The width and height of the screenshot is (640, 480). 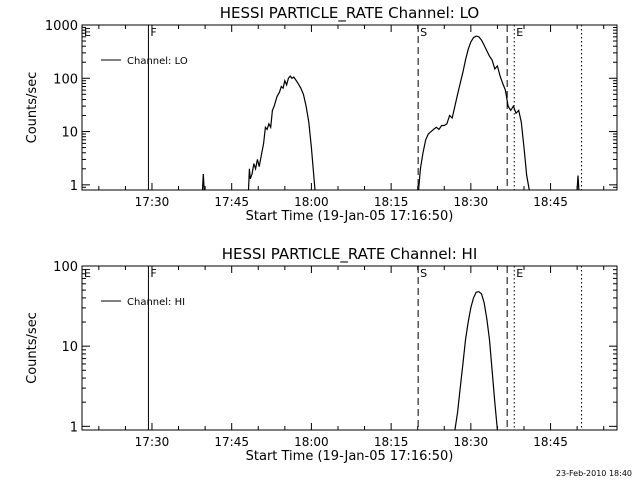 What do you see at coordinates (61, 26) in the screenshot?
I see `y-tick-label: 1000` at bounding box center [61, 26].